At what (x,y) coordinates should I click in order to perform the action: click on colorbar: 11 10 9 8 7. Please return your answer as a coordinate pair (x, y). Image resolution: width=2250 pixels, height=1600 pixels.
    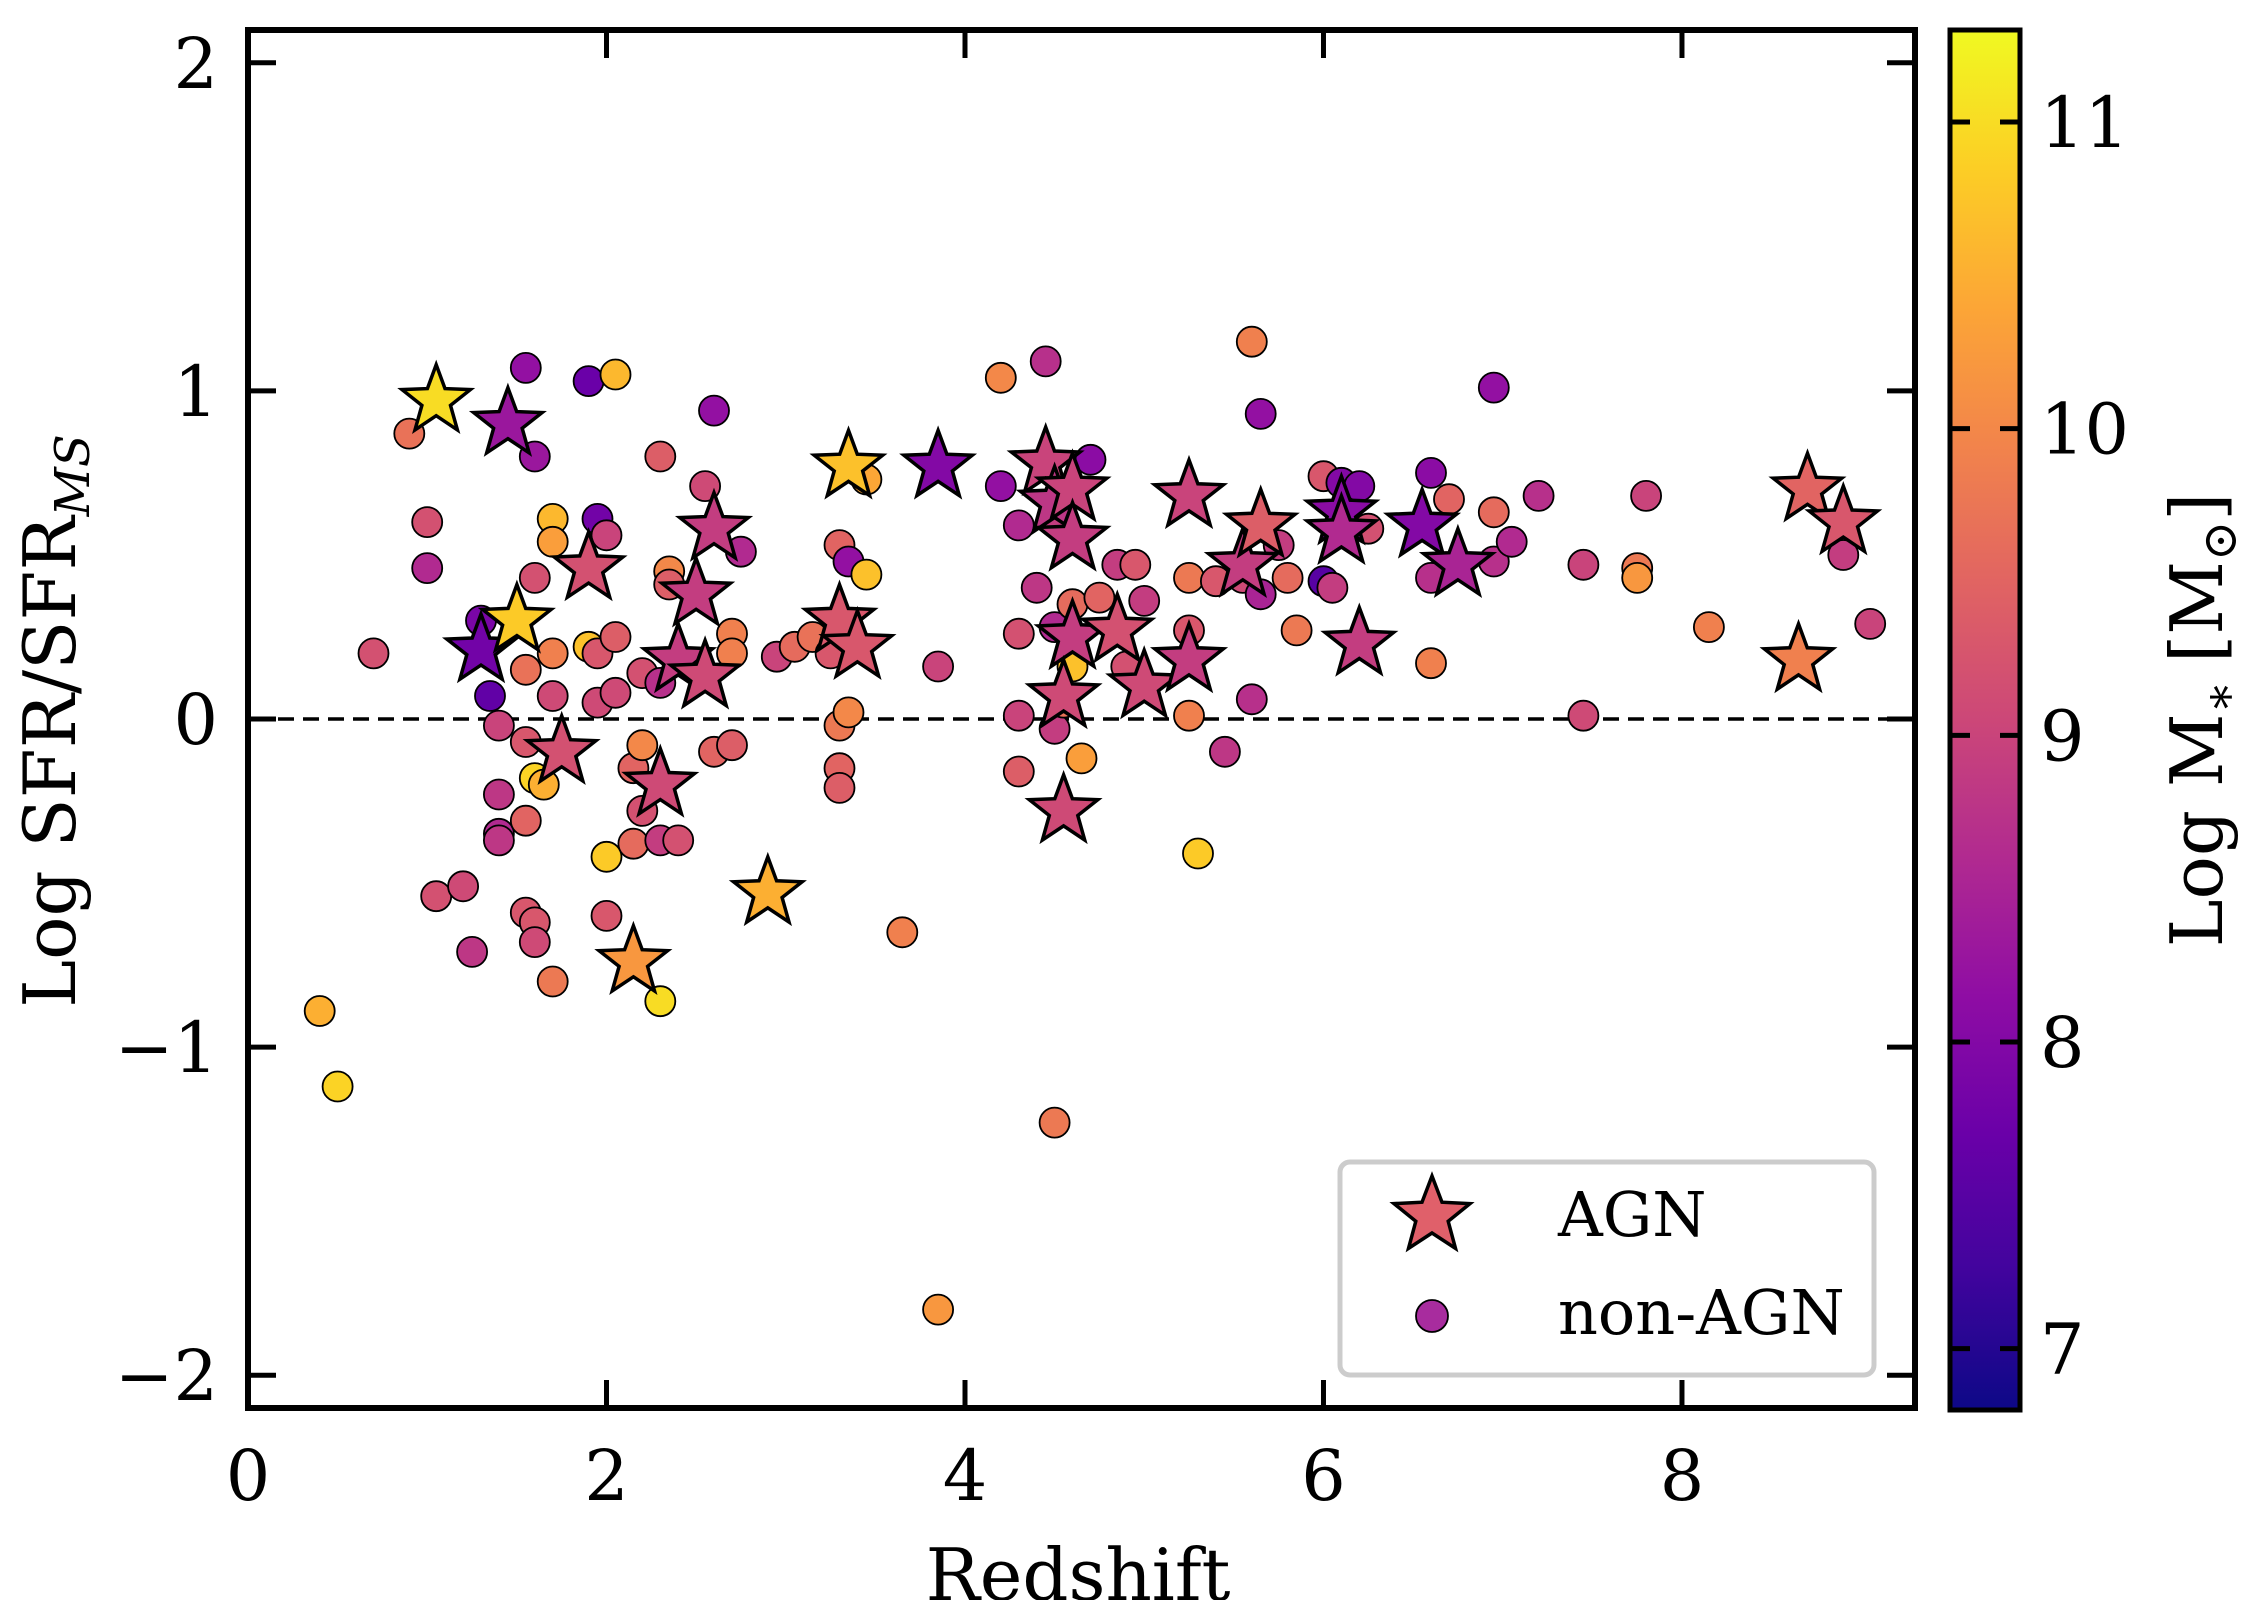
    Looking at the image, I should click on (2038, 720).